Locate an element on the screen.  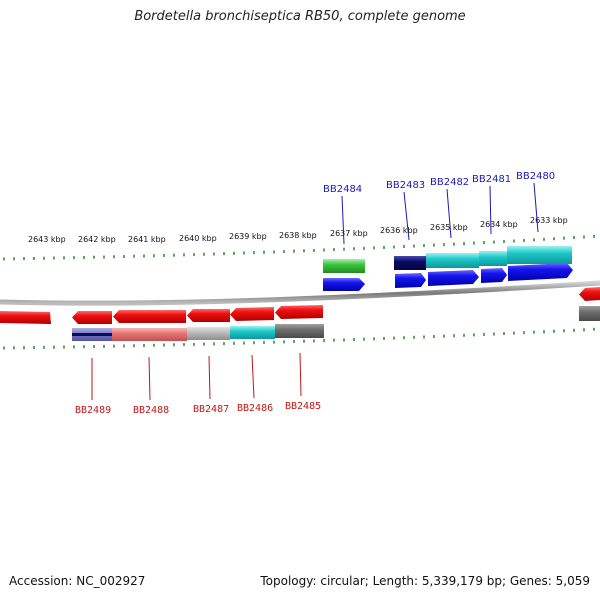
scale-label: 2637 kbp is located at coordinates (349, 233).